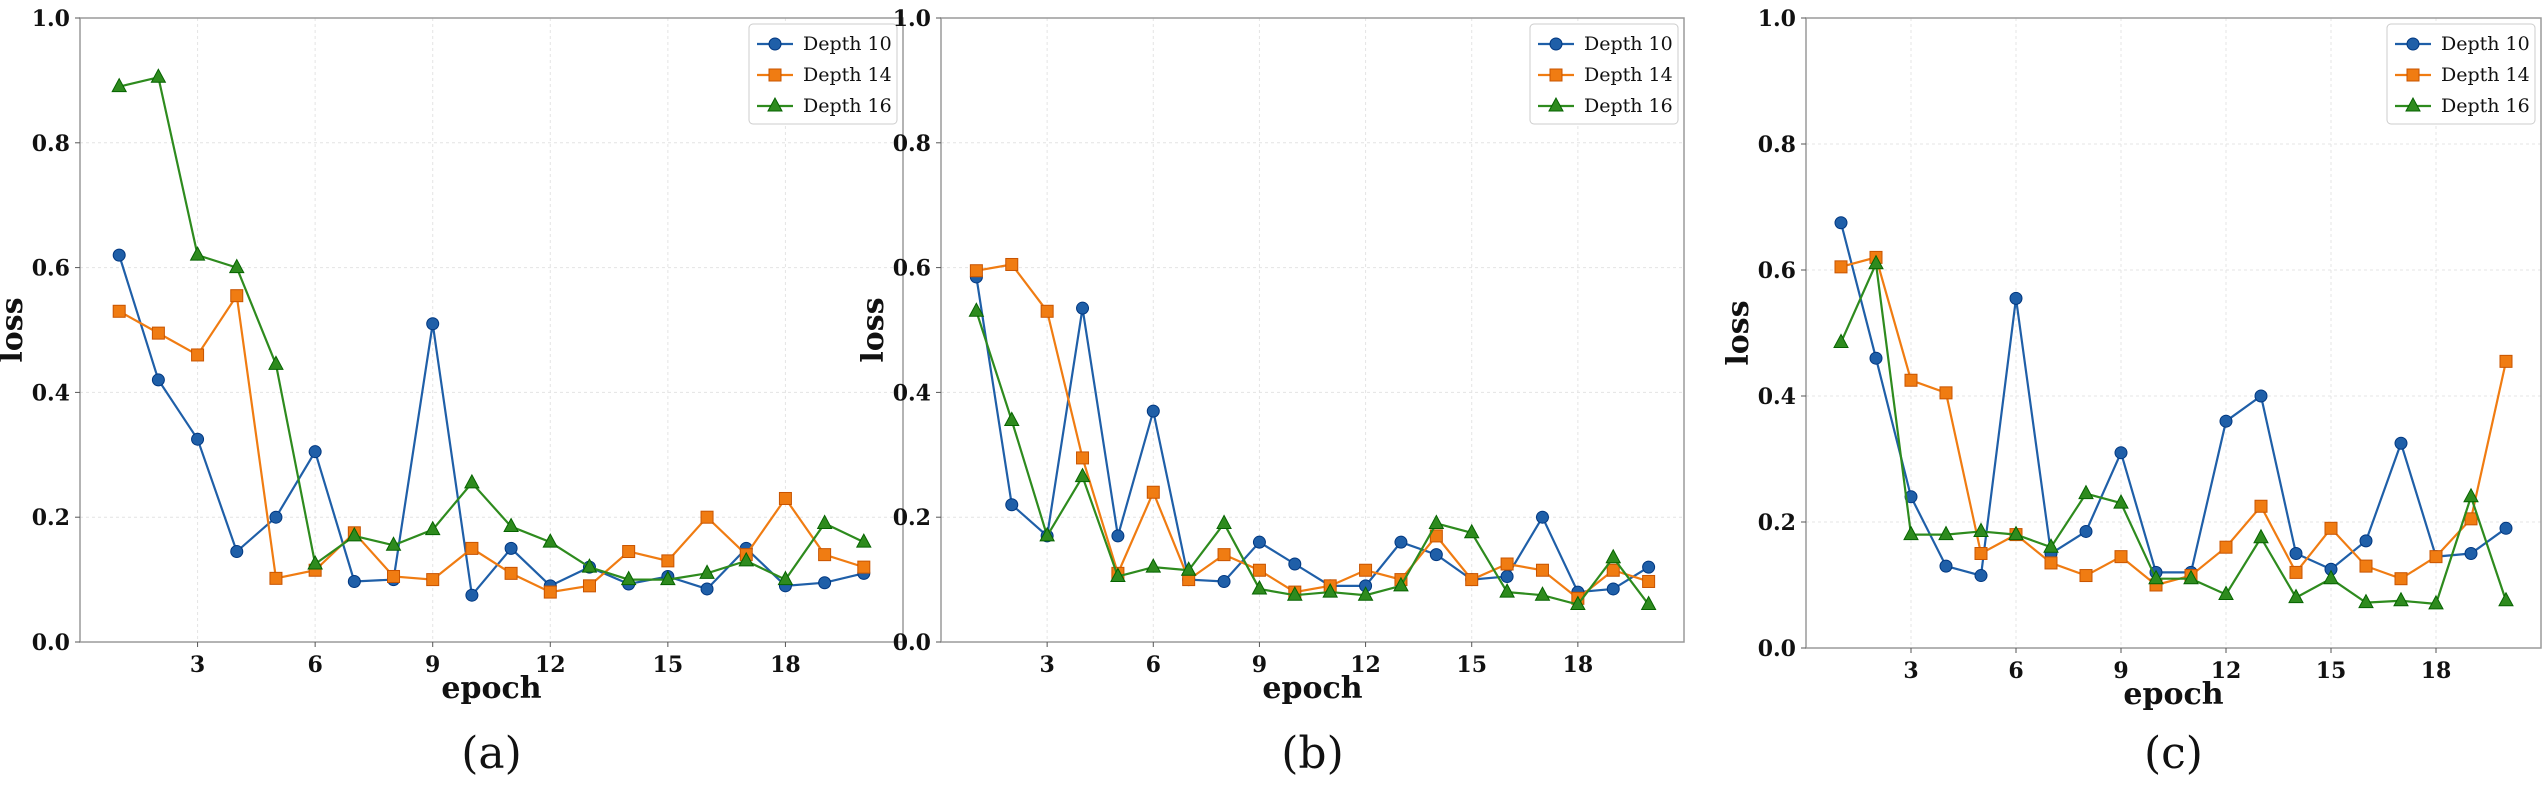 This screenshot has height=801, width=2547. Describe the element at coordinates (51, 19) in the screenshot. I see `y-tick-label: 1.0` at that location.